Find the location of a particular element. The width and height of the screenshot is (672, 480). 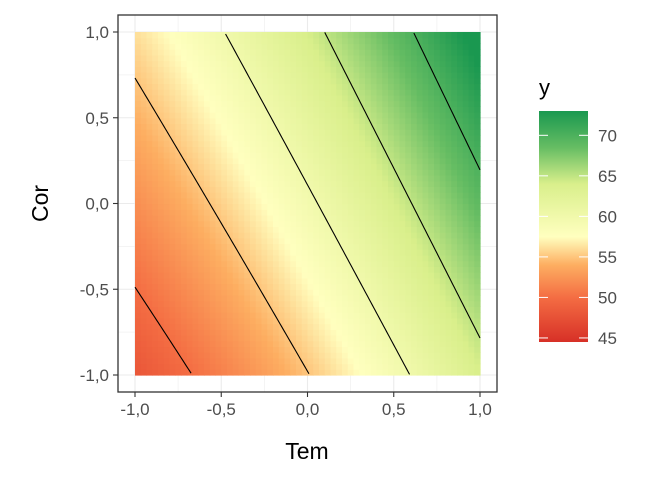

legend-tick-label: 60 is located at coordinates (607, 216).